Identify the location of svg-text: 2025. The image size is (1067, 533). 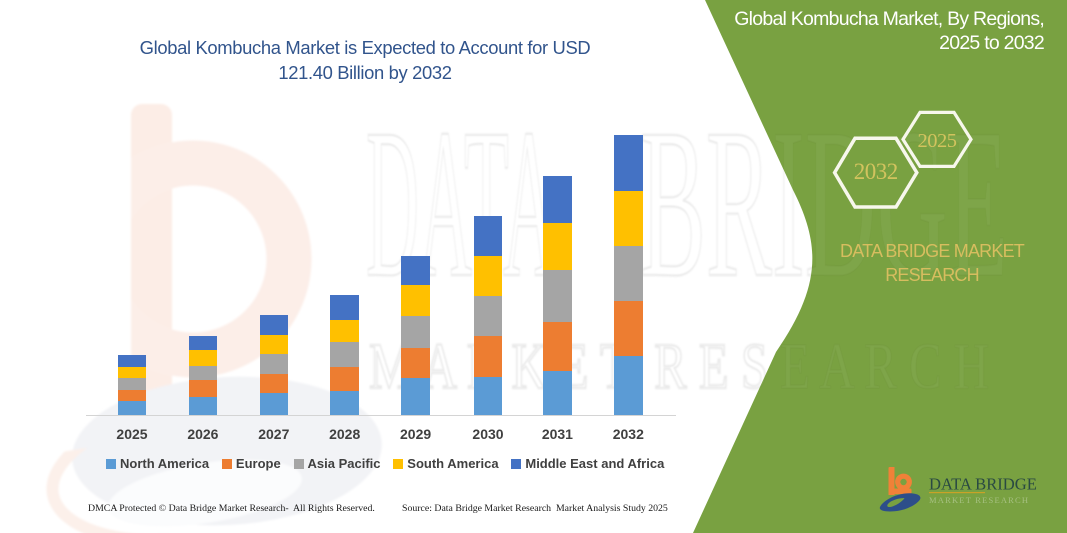
(937, 141).